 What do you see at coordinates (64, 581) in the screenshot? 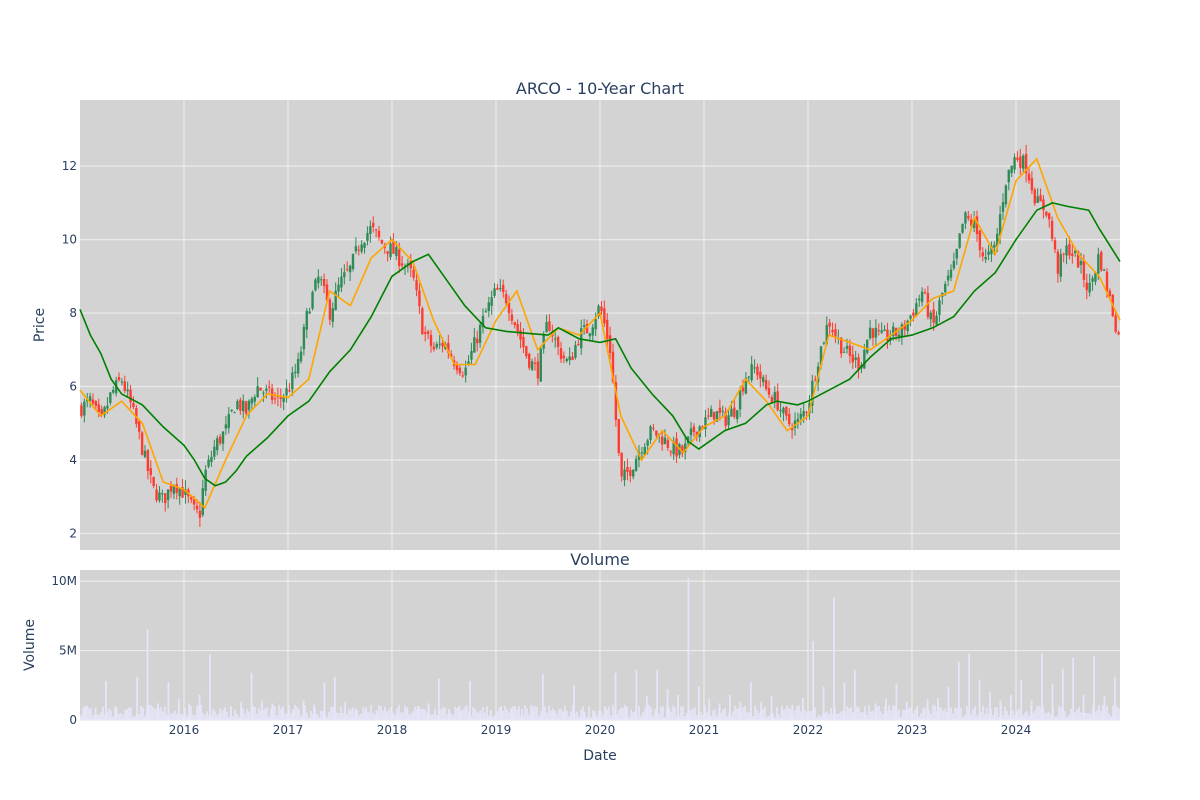
I see `volume-y-tick-label: 10M` at bounding box center [64, 581].